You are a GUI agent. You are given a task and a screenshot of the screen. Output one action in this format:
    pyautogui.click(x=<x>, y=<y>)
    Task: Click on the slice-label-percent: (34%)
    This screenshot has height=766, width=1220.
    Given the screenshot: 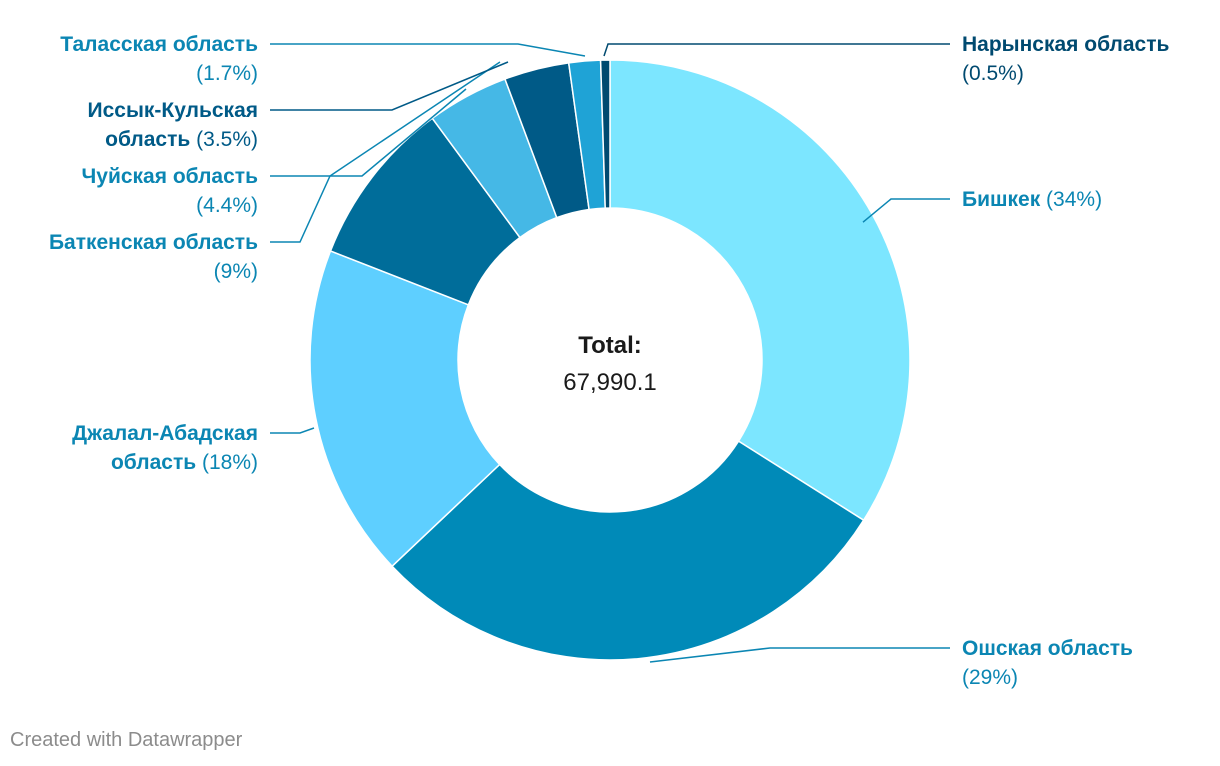 What is the action you would take?
    pyautogui.click(x=1071, y=199)
    